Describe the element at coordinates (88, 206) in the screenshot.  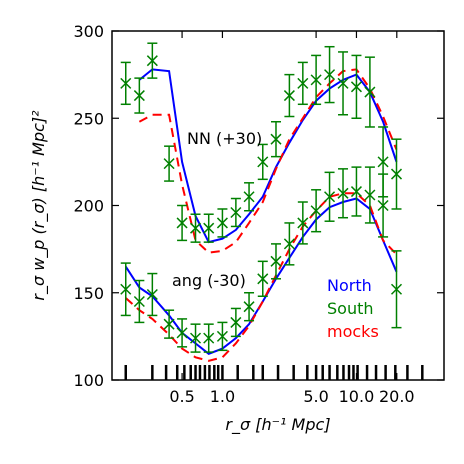
I see `y-tick-label: 200` at that location.